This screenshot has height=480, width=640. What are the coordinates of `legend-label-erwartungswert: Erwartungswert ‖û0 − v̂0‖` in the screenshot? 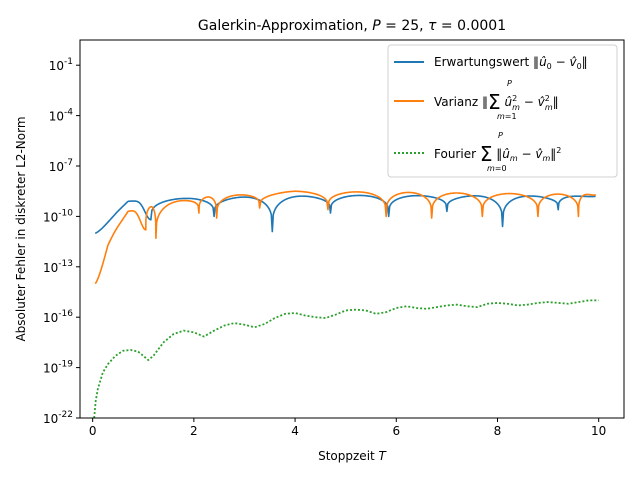 It's located at (511, 63).